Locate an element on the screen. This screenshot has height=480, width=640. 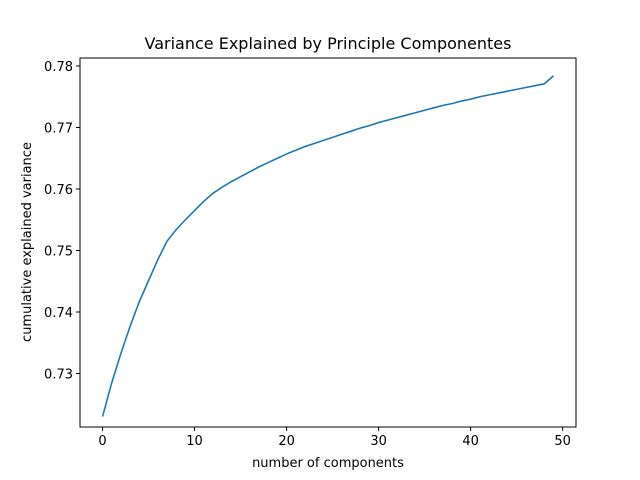
y-tick-label: 0.77 is located at coordinates (58, 128).